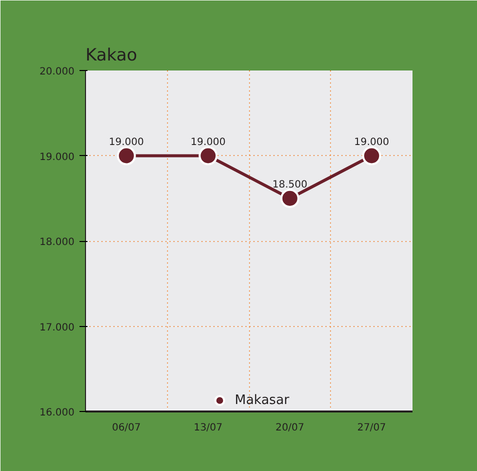  Describe the element at coordinates (208, 428) in the screenshot. I see `x-tick-label: 13/07` at that location.